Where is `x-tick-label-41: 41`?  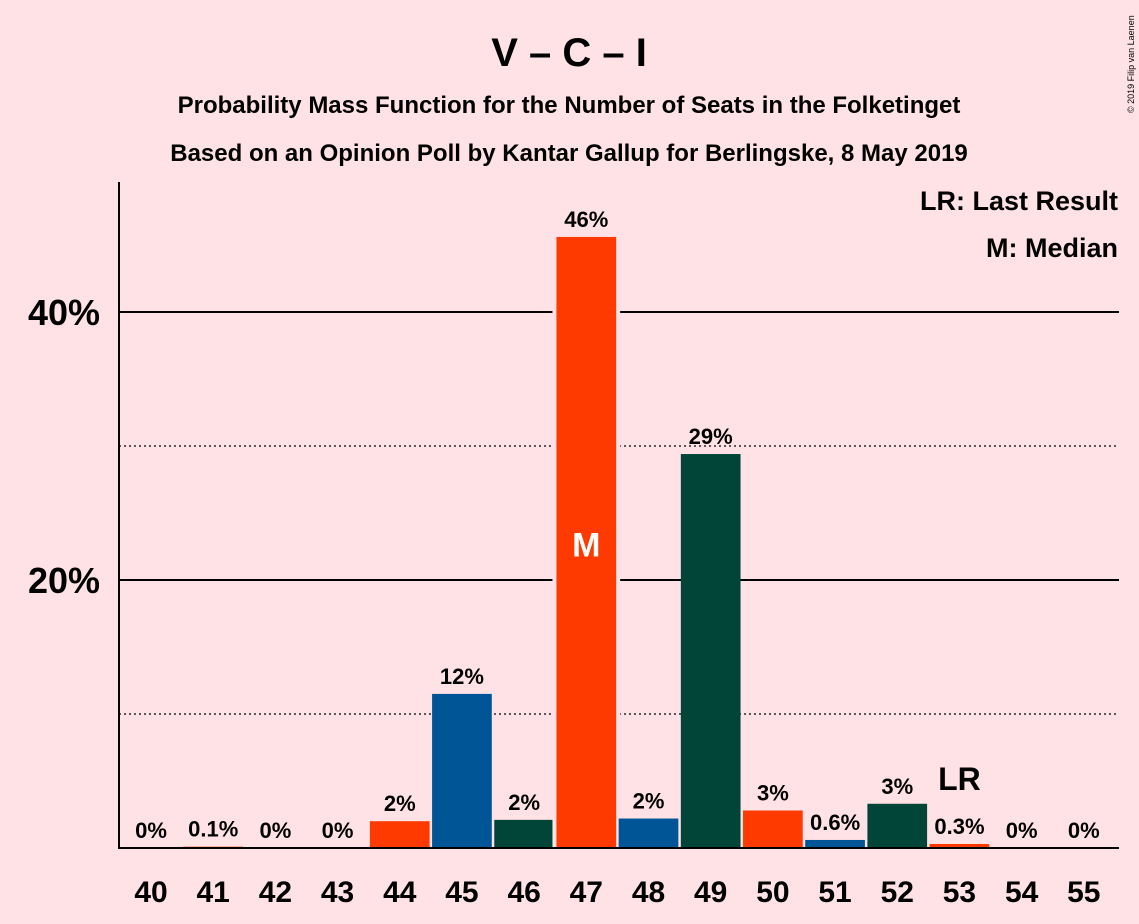
x-tick-label-41: 41 is located at coordinates (213, 892).